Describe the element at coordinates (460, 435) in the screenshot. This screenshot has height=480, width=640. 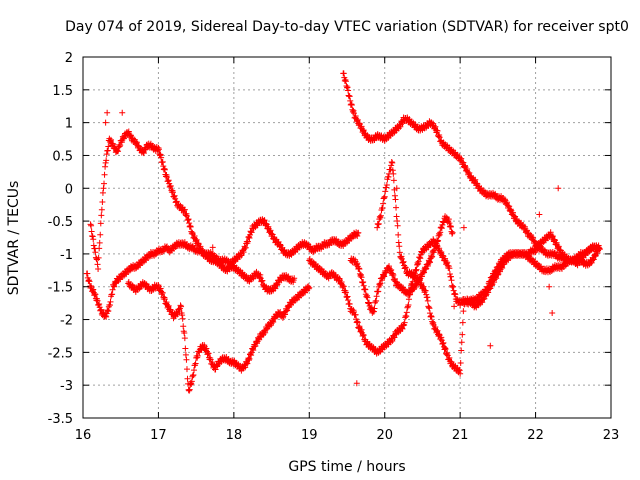
I see `x-tick-label: 21` at that location.